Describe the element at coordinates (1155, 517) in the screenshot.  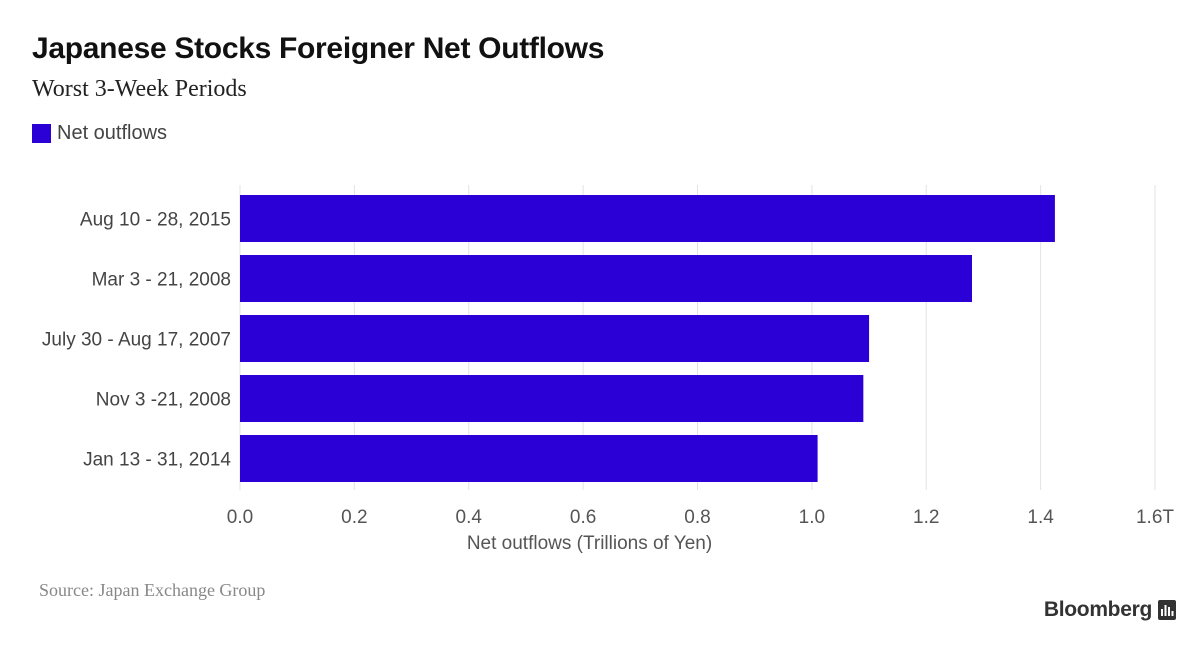
I see `x-tick-label: 1.6T` at that location.